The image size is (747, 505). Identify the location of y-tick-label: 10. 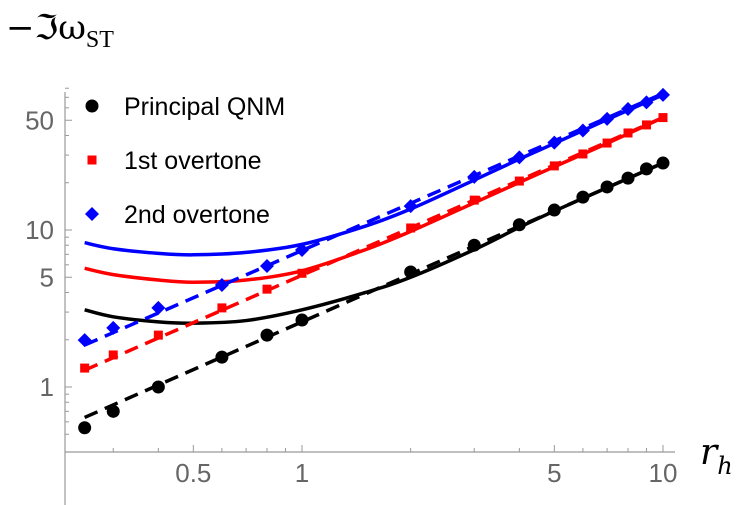
(39, 230).